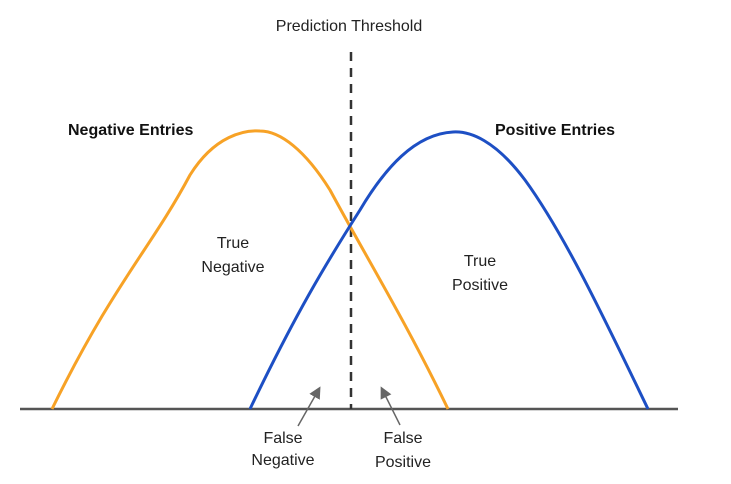 The width and height of the screenshot is (731, 484). What do you see at coordinates (309, 406) in the screenshot?
I see `false-negative-arrow` at bounding box center [309, 406].